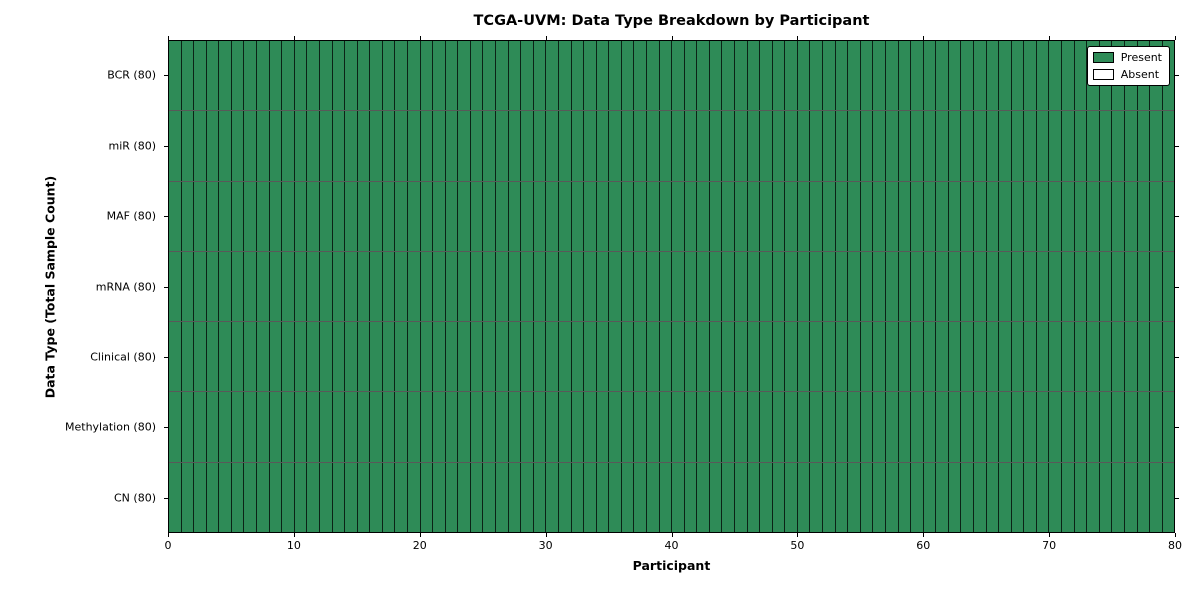  Describe the element at coordinates (545, 545) in the screenshot. I see `xtick-label-30: 30` at that location.